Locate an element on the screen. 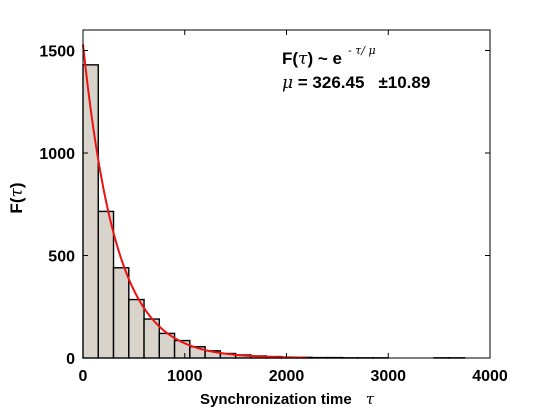 The width and height of the screenshot is (545, 409). x-tick-label: 1000 is located at coordinates (185, 376).